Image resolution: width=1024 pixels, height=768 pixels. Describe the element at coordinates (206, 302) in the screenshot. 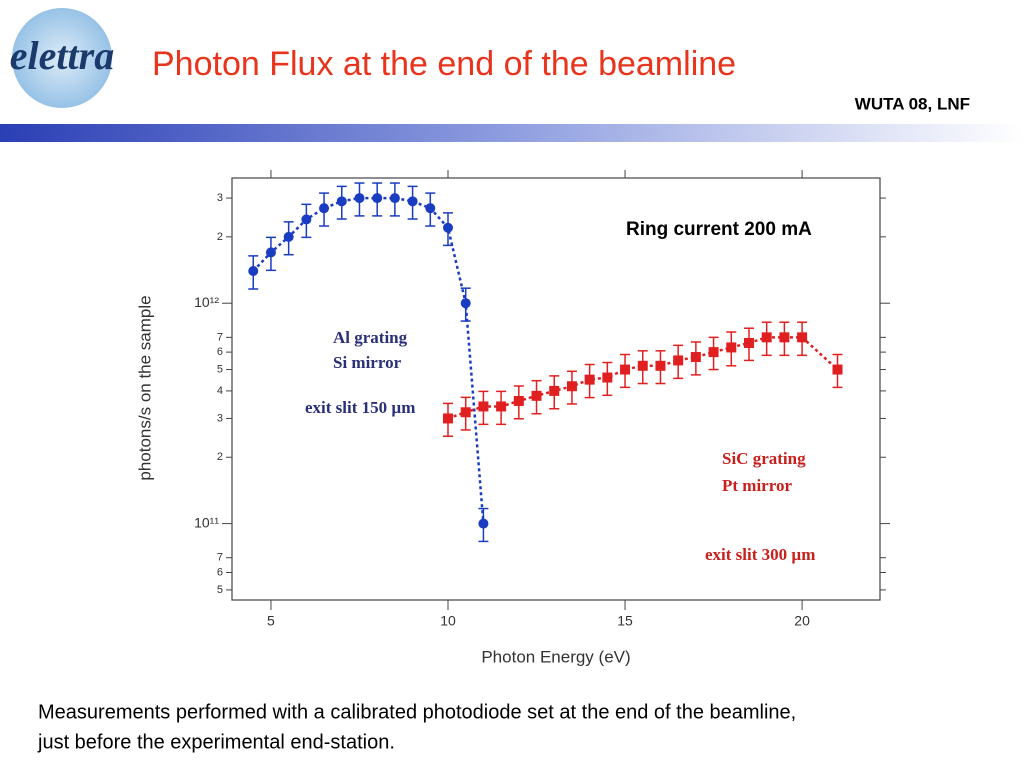

I see `y-tick-label: 10¹²` at that location.